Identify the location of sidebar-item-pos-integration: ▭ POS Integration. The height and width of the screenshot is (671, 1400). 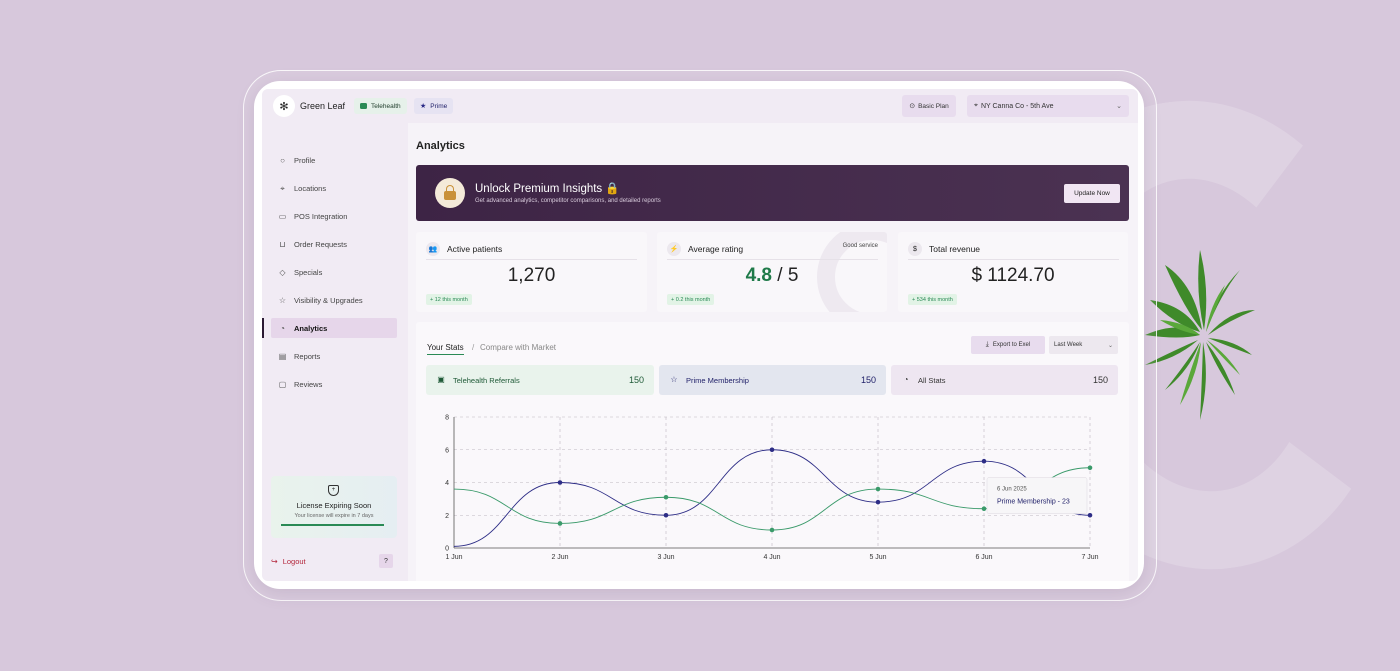
(334, 216).